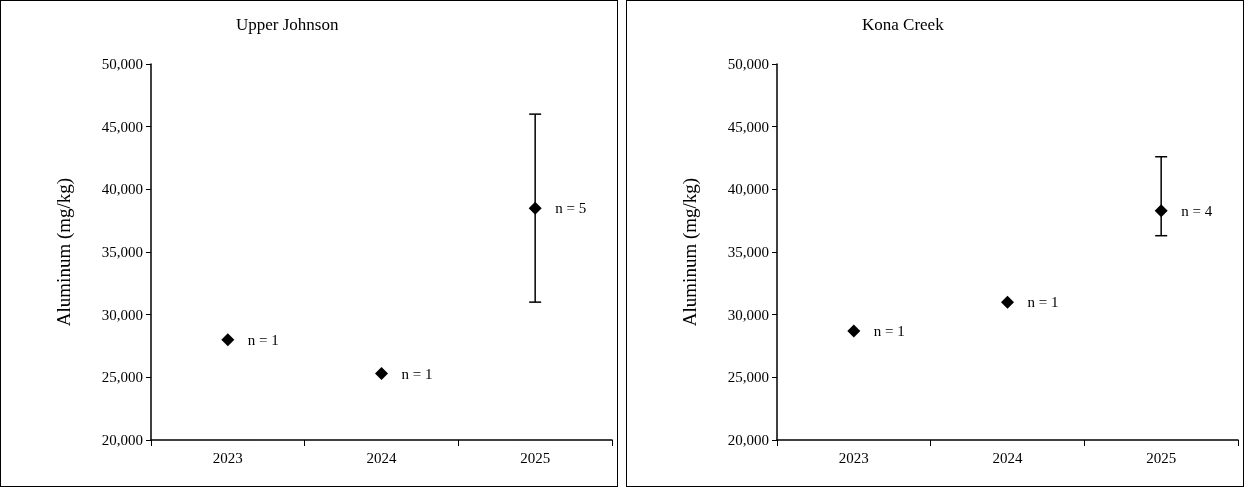 This screenshot has width=1248, height=487. I want to click on chart-title: Kona Creek, so click(903, 24).